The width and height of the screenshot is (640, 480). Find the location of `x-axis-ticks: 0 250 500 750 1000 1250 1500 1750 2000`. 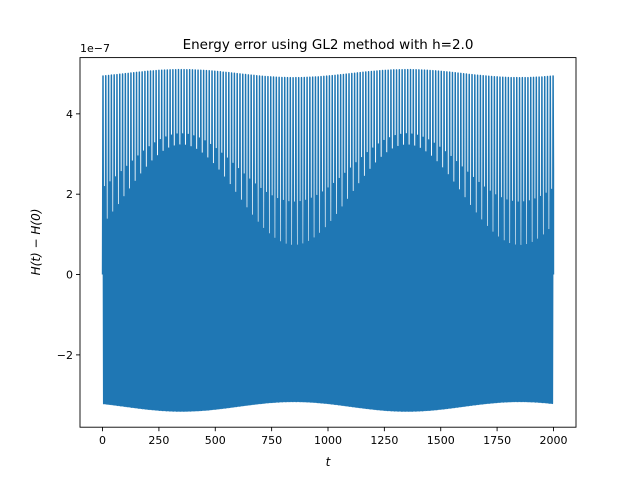

x-axis-ticks: 0 250 500 750 1000 1250 1500 1750 2000 is located at coordinates (333, 437).